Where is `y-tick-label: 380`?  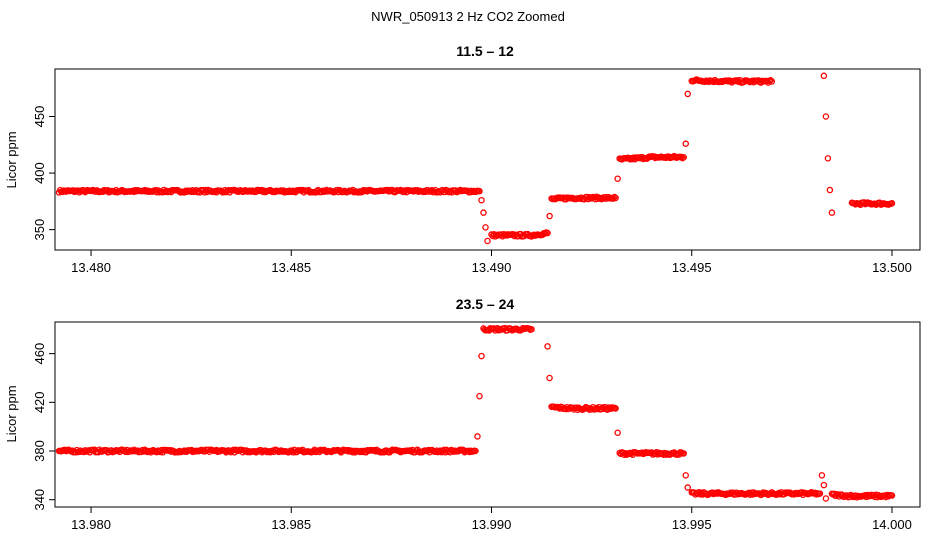 y-tick-label: 380 is located at coordinates (39, 451).